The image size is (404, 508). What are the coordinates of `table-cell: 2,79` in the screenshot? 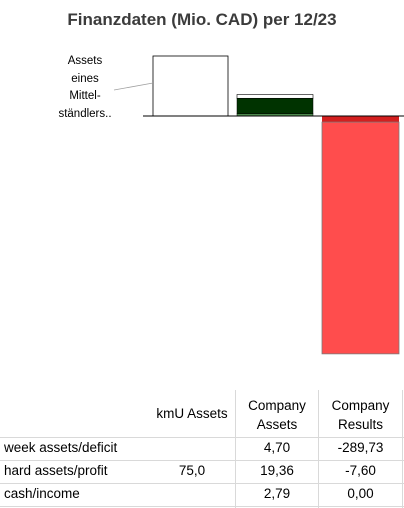 It's located at (277, 493).